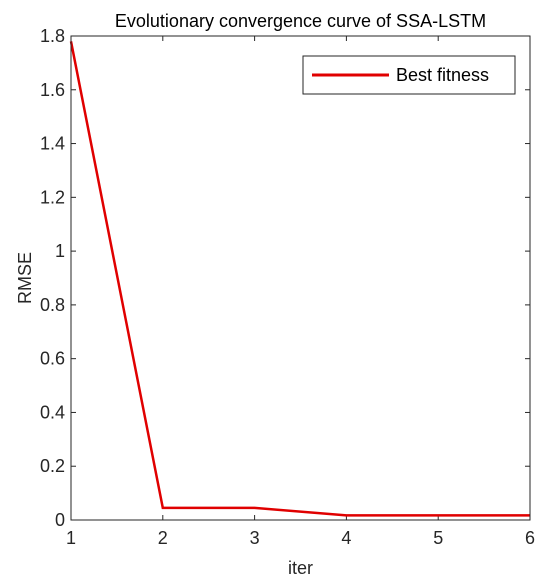 This screenshot has width=550, height=586. I want to click on x-tick-label: 2, so click(163, 538).